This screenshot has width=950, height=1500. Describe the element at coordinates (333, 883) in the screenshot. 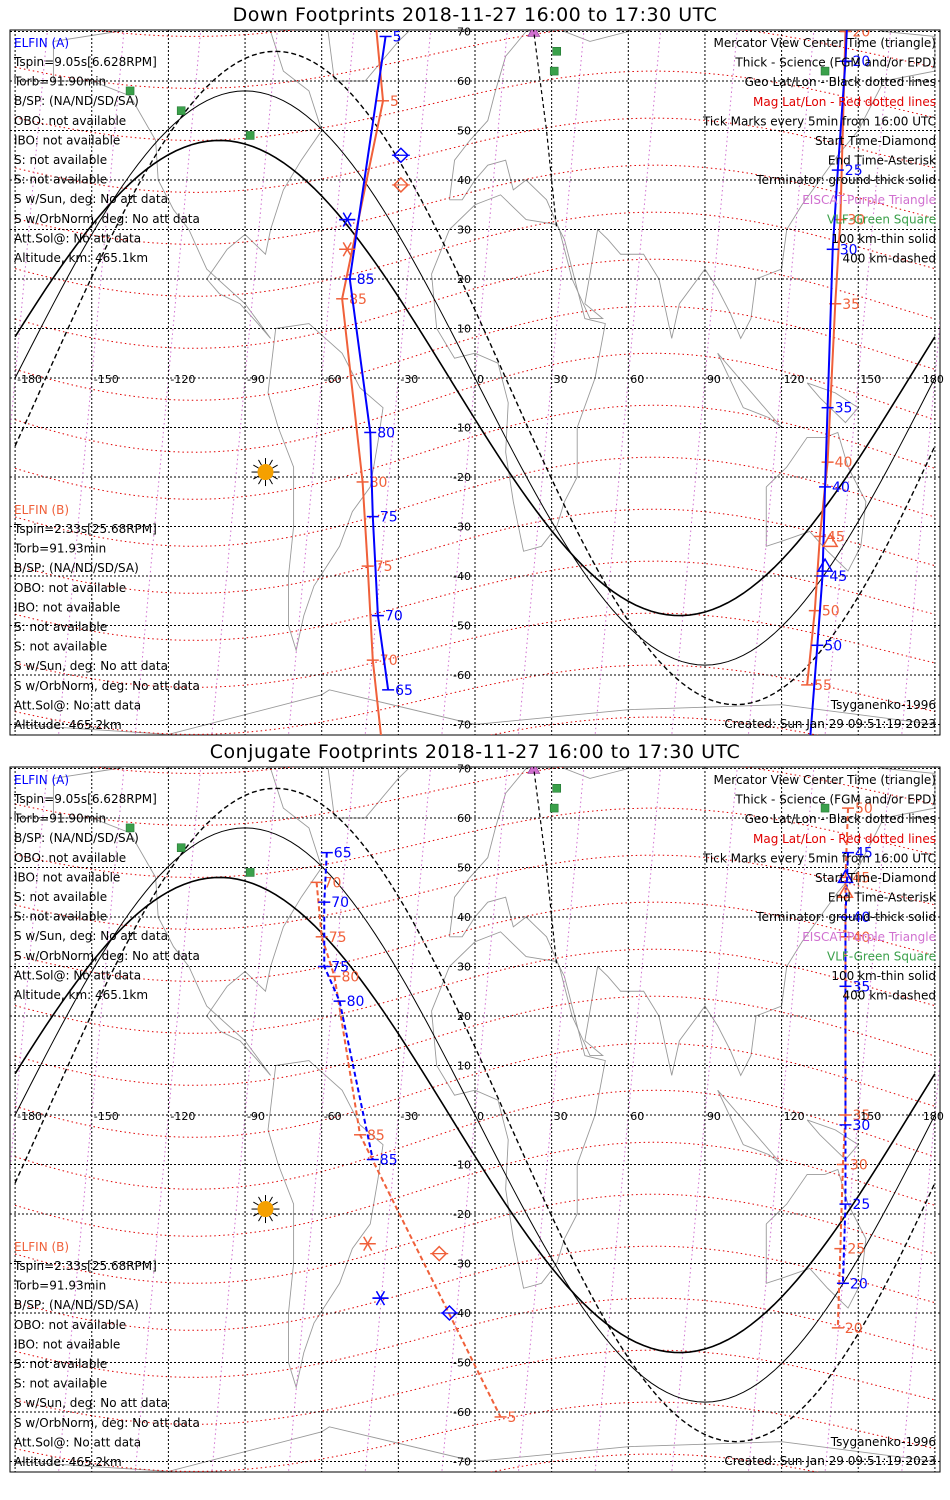

I see `track-tick-label: 70` at that location.